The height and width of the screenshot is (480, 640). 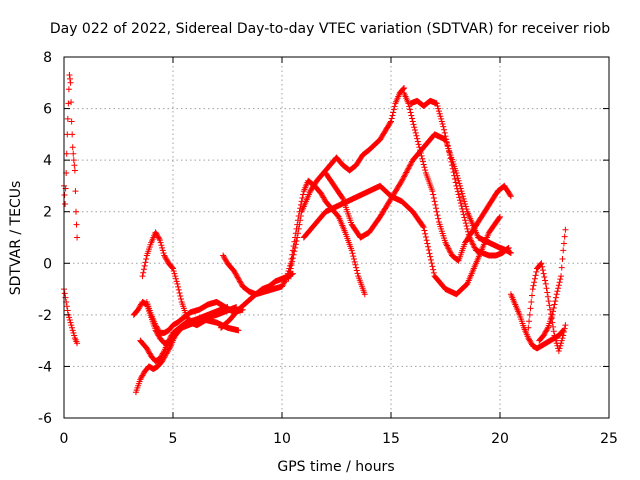 I want to click on y-tick-label: 4, so click(x=47, y=161).